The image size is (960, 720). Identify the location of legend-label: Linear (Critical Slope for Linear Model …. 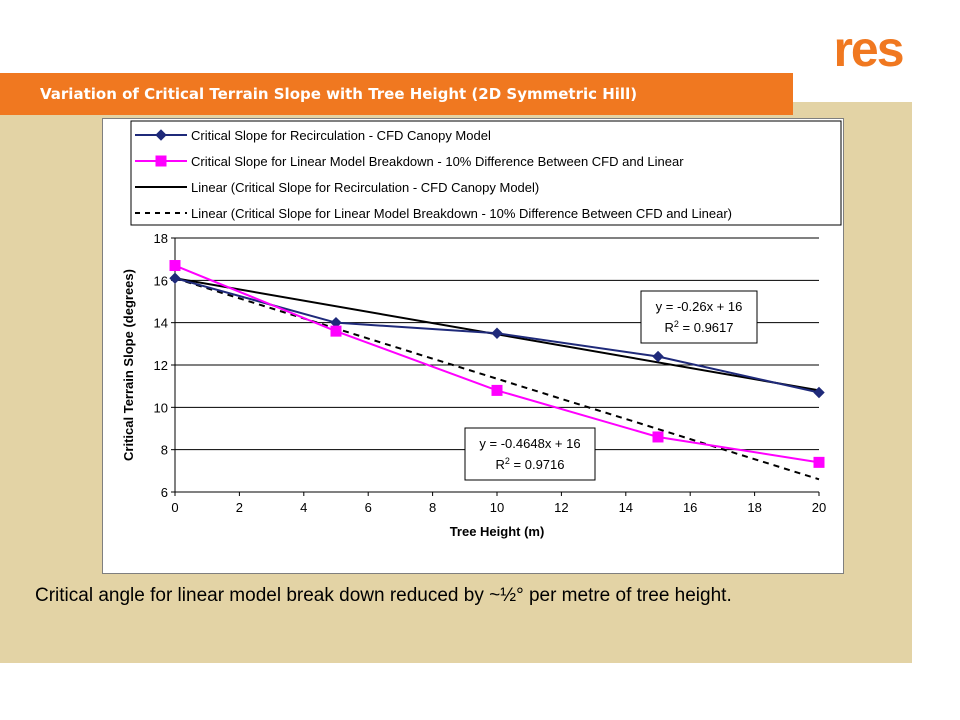
(461, 213).